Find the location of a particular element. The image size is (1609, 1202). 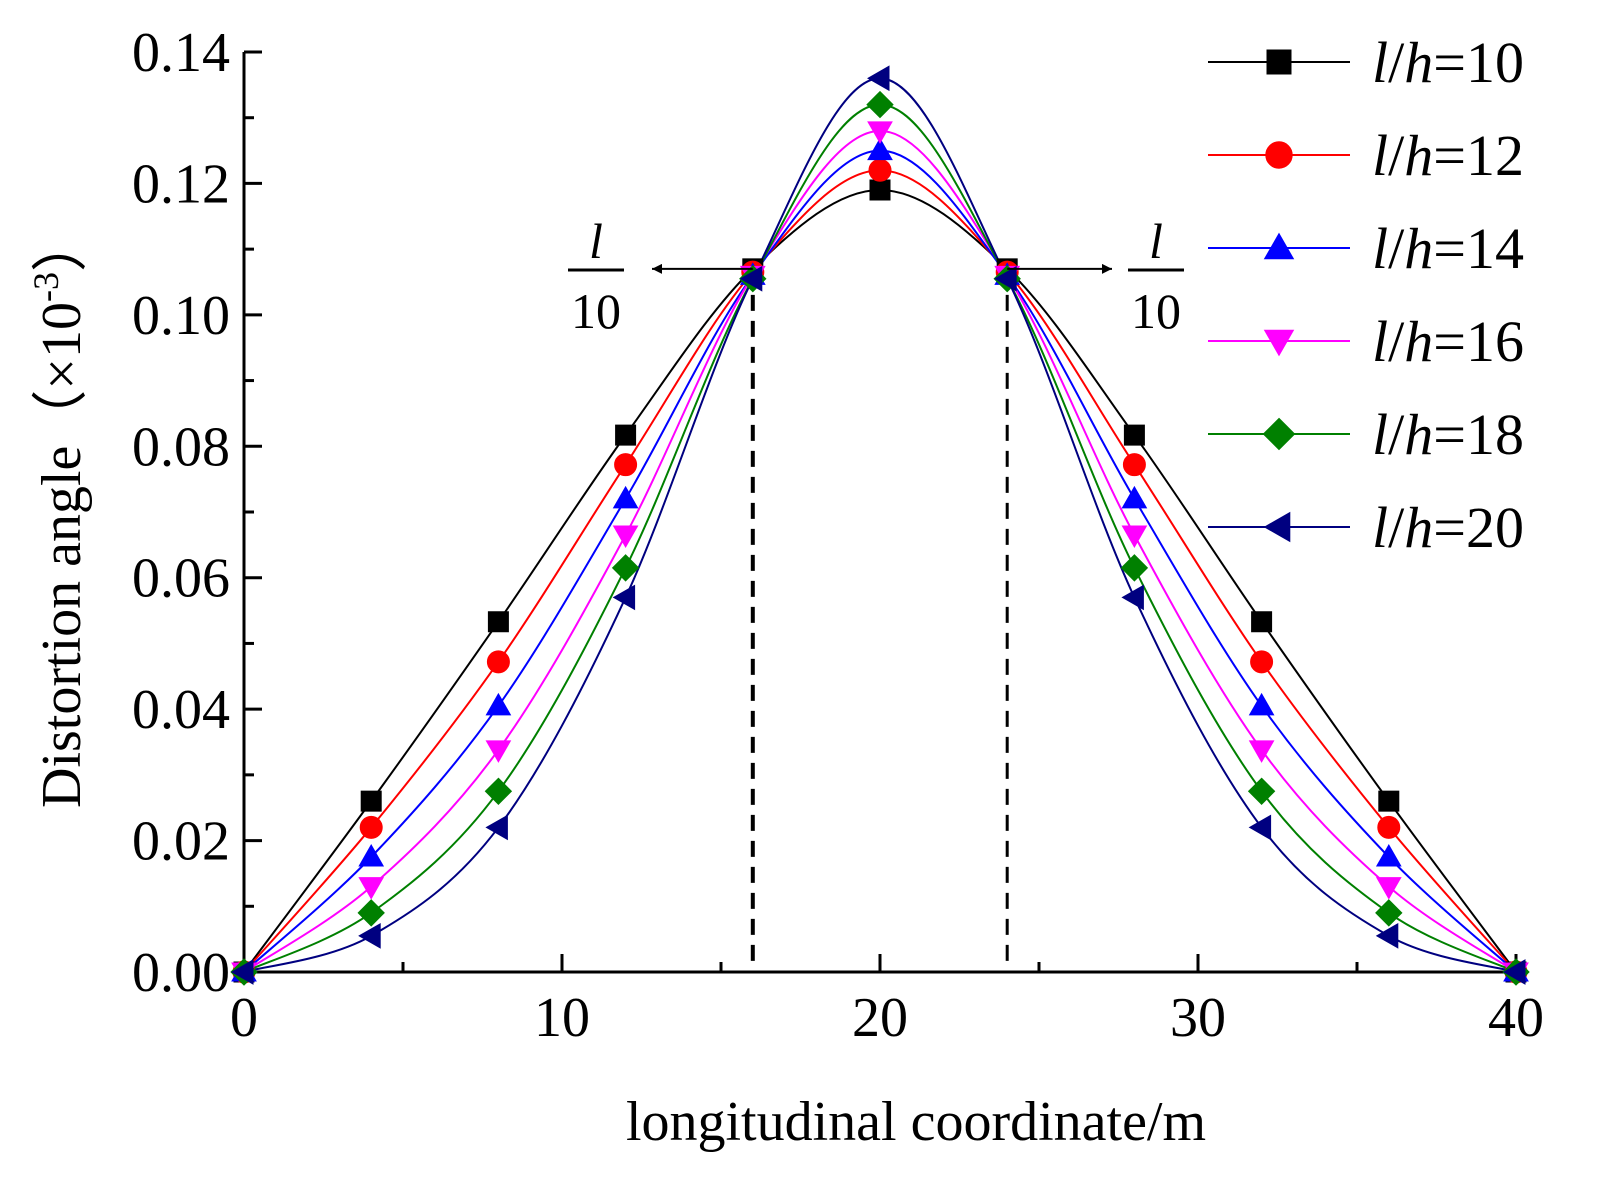

legend-item: l/h=16 is located at coordinates (1366, 341).